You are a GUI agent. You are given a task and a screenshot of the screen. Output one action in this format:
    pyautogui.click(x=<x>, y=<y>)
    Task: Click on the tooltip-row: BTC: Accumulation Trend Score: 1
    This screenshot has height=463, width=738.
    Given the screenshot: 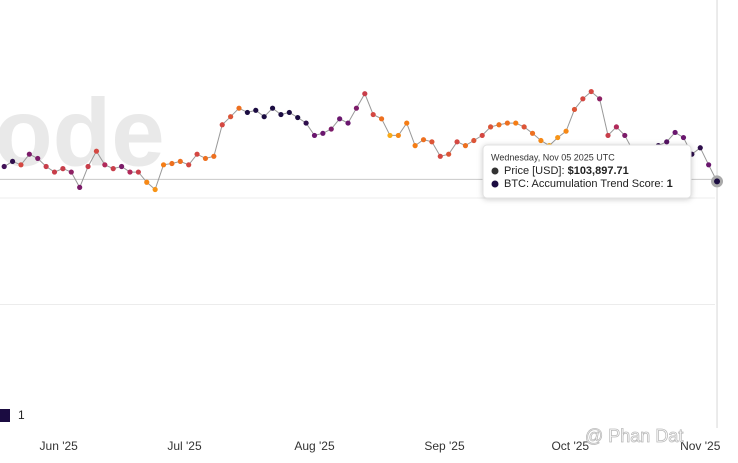 What is the action you would take?
    pyautogui.click(x=588, y=184)
    